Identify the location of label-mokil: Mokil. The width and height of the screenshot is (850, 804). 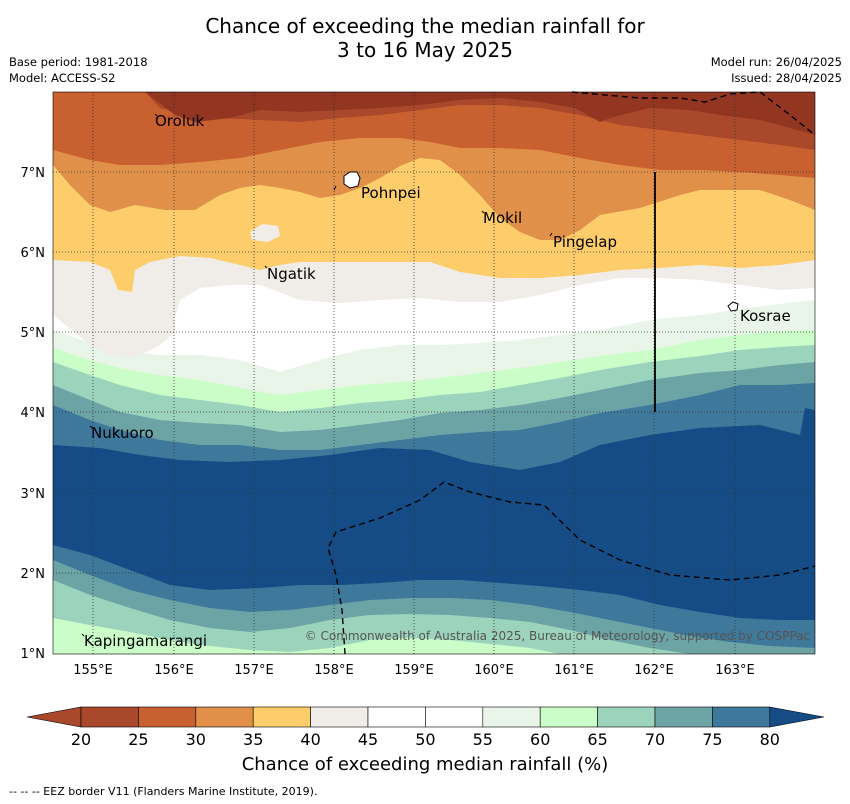
(502, 218).